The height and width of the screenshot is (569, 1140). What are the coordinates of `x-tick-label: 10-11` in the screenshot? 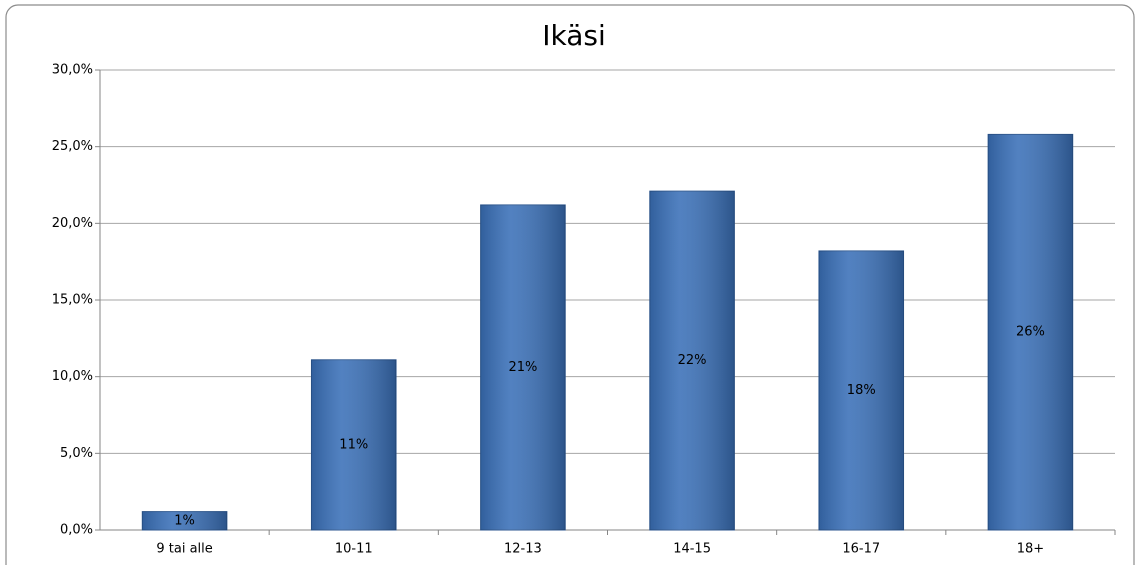 It's located at (354, 549).